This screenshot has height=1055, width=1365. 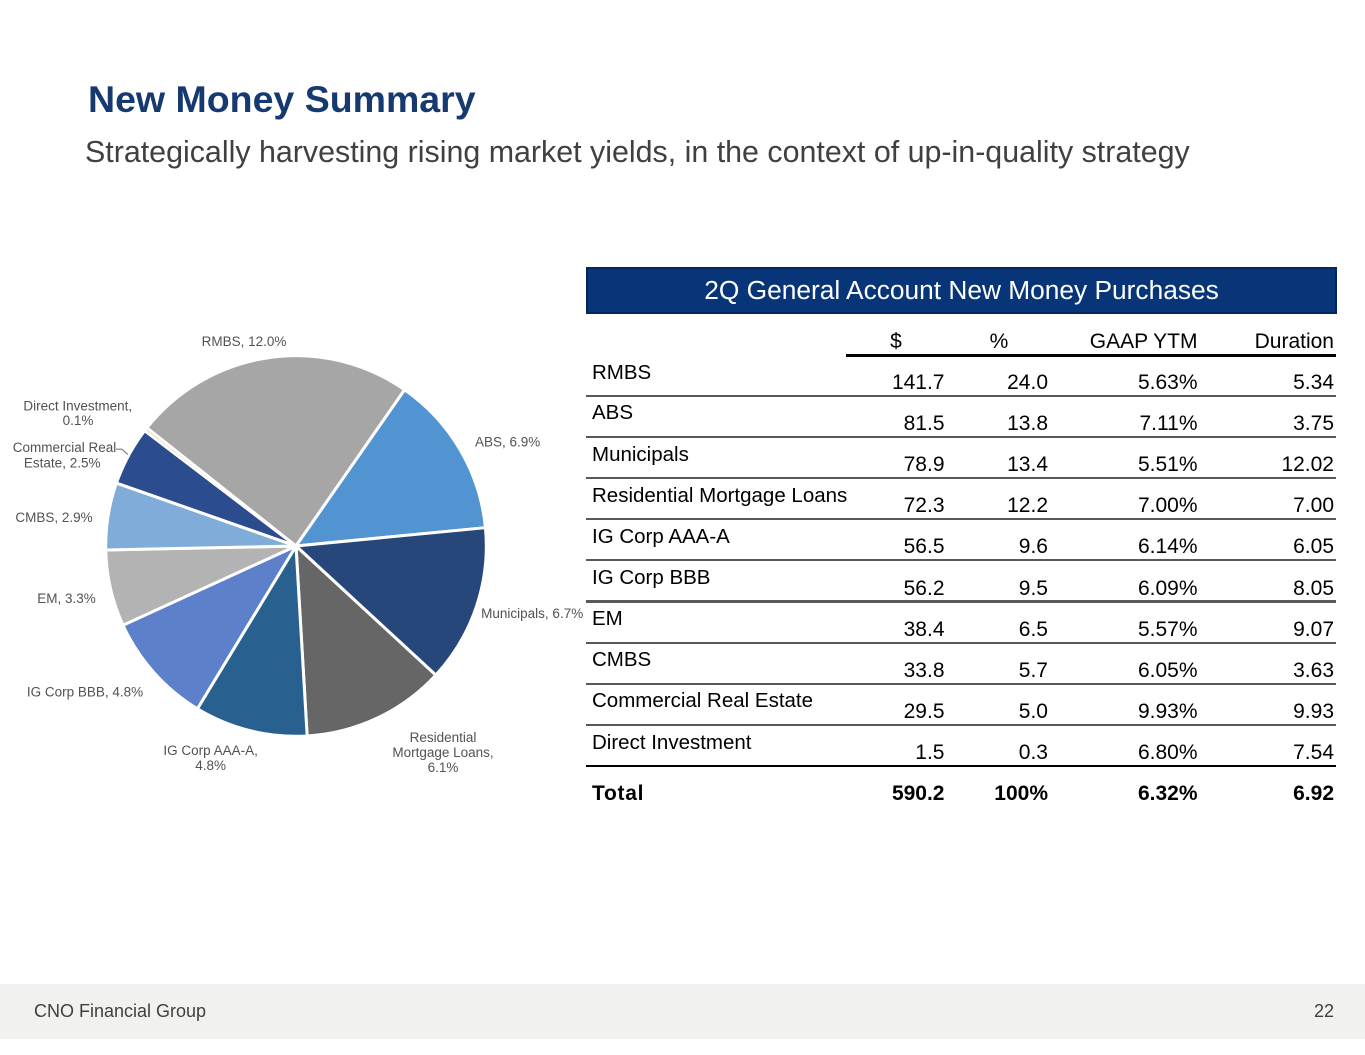 I want to click on svg-text: IG Corp AAA-A,, so click(x=210, y=750).